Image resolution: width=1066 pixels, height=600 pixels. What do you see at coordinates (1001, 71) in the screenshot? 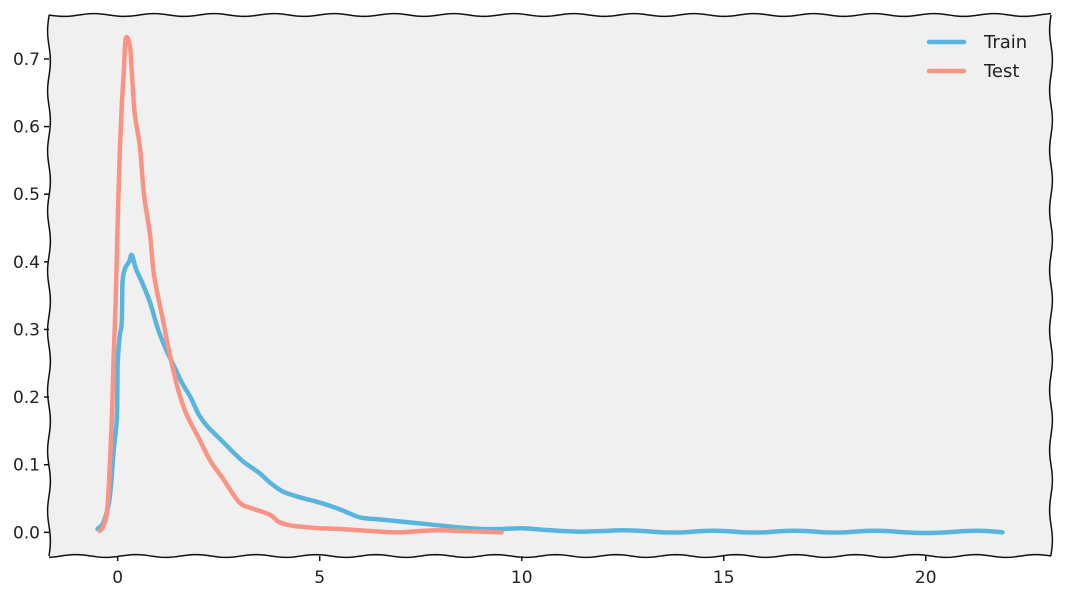
I see `legend-label-test: Test` at bounding box center [1001, 71].